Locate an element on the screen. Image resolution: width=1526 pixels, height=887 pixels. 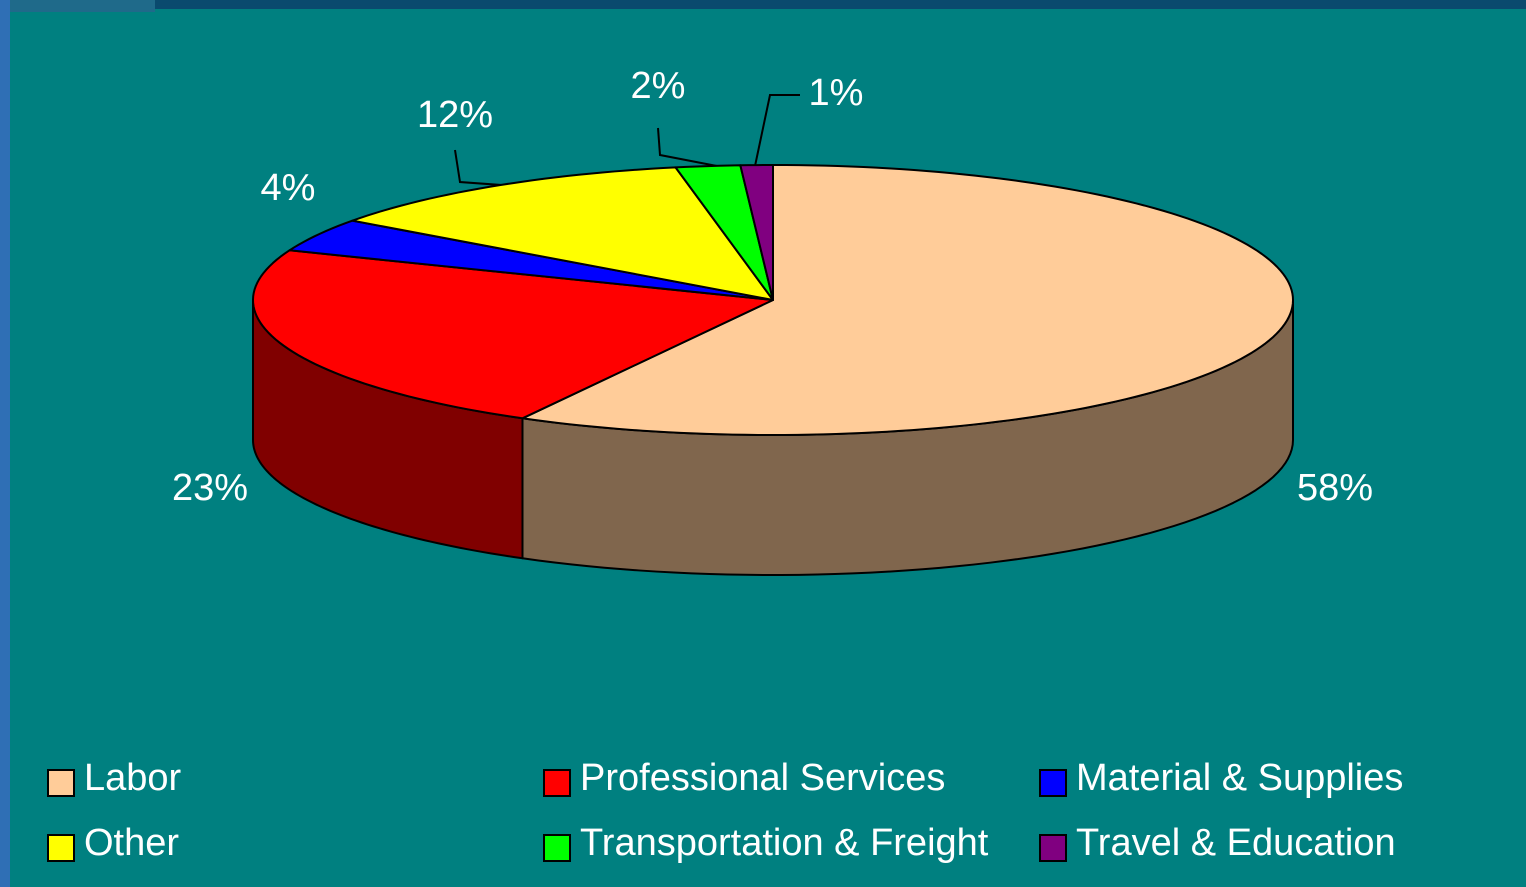
top-corner is located at coordinates (77, 6).